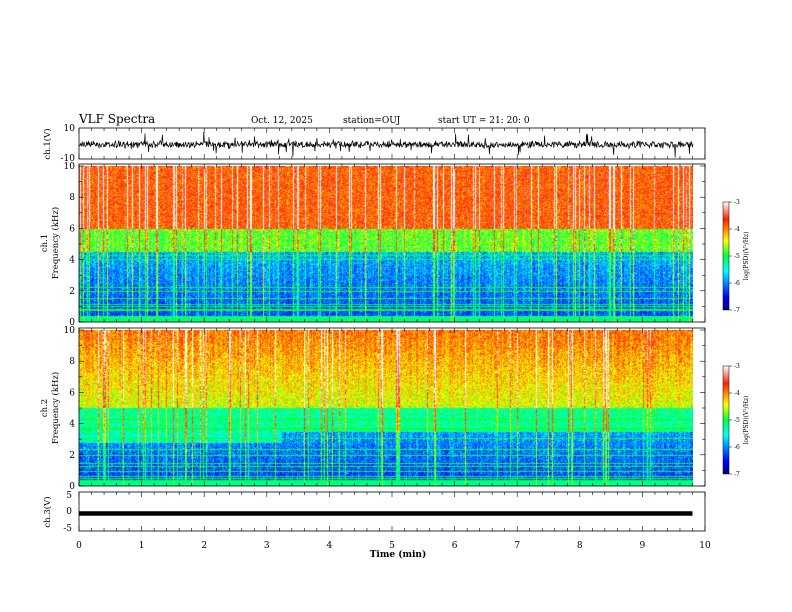 Image resolution: width=792 pixels, height=612 pixels. I want to click on x-tick-label: 3, so click(267, 546).